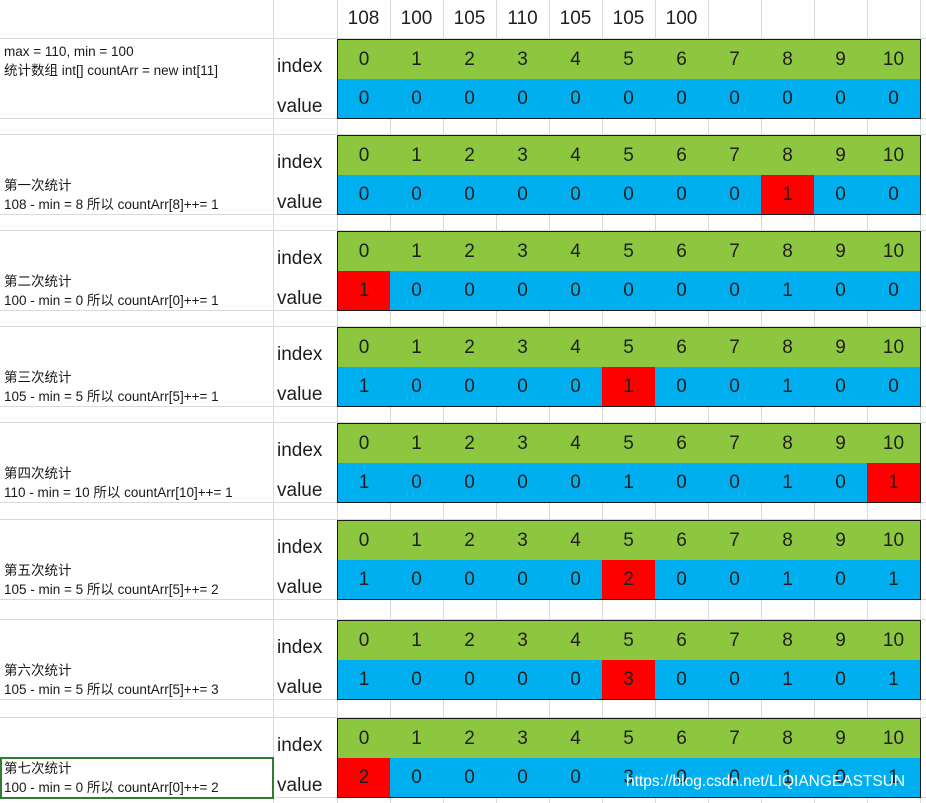 Image resolution: width=926 pixels, height=803 pixels. Describe the element at coordinates (681, 18) in the screenshot. I see `input-value-cell: 100` at that location.